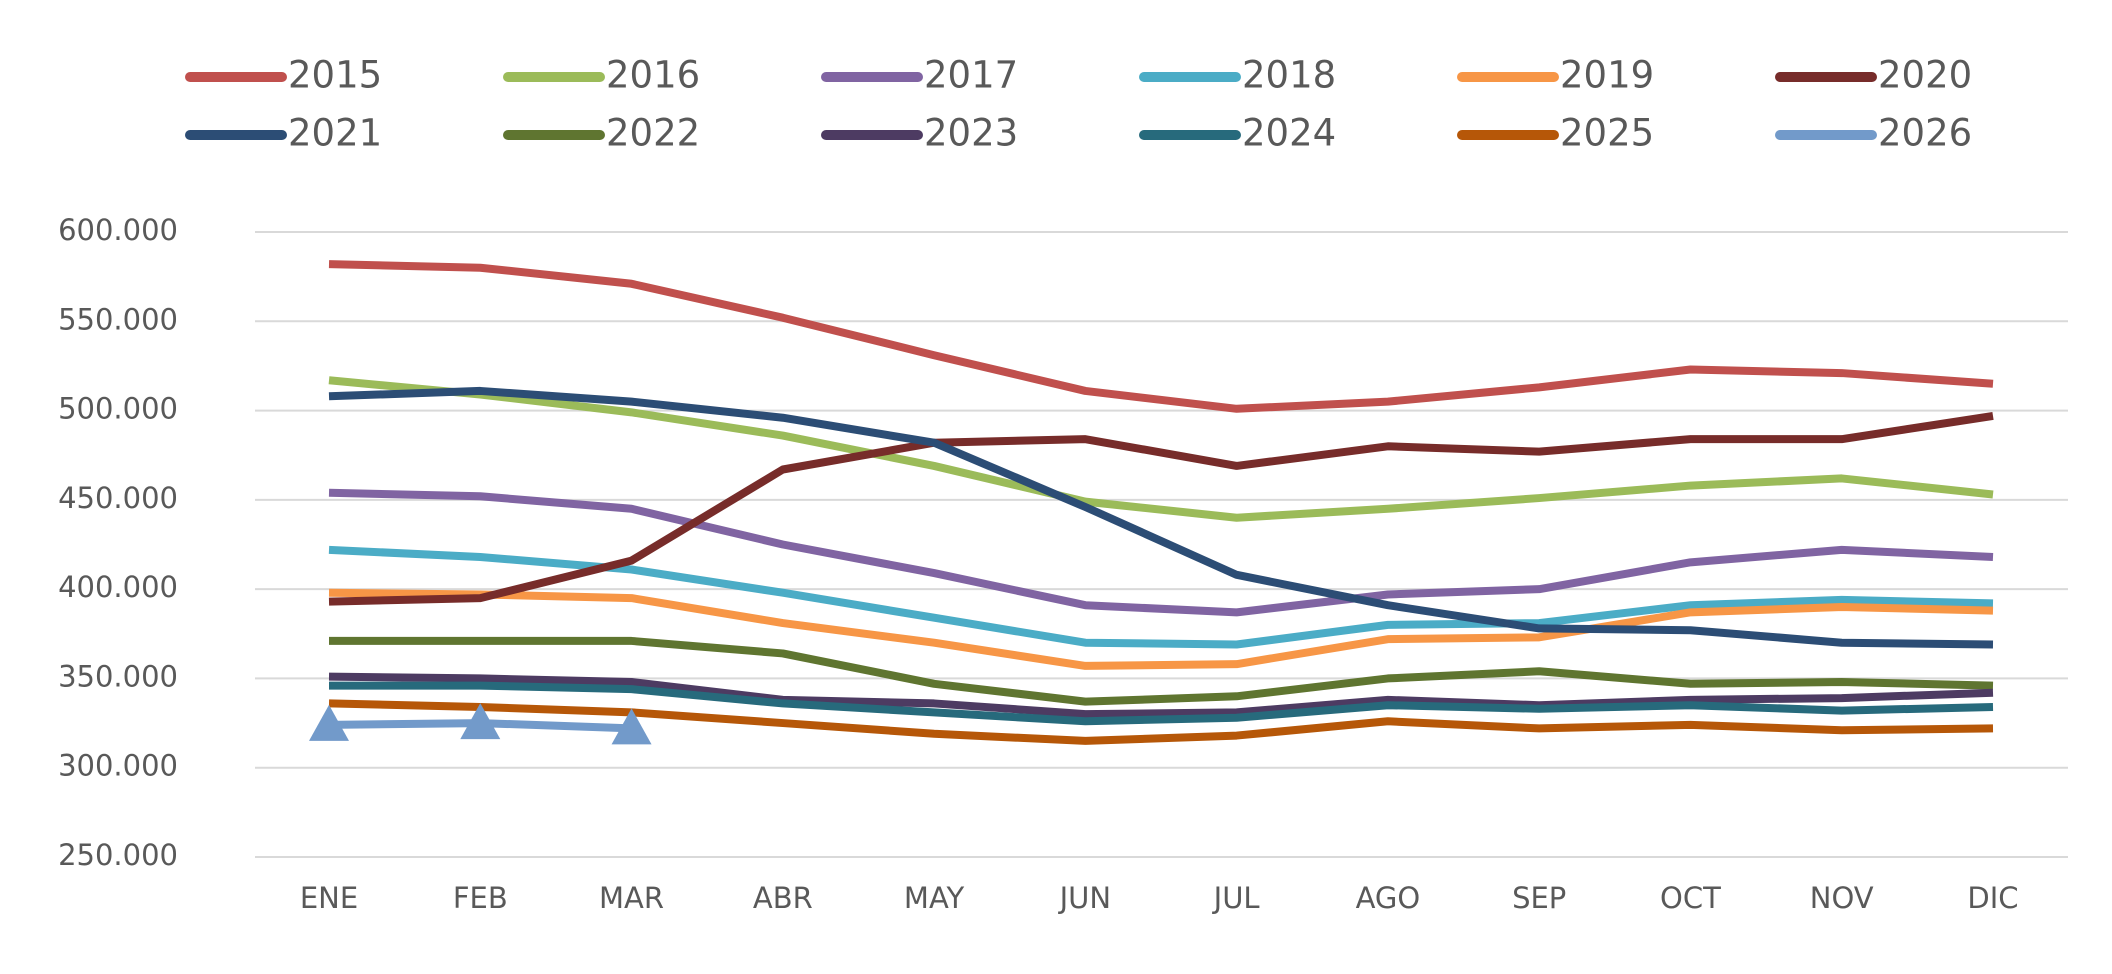 Image resolution: width=2112 pixels, height=974 pixels. Describe the element at coordinates (1925, 75) in the screenshot. I see `legend-label: 2020` at that location.